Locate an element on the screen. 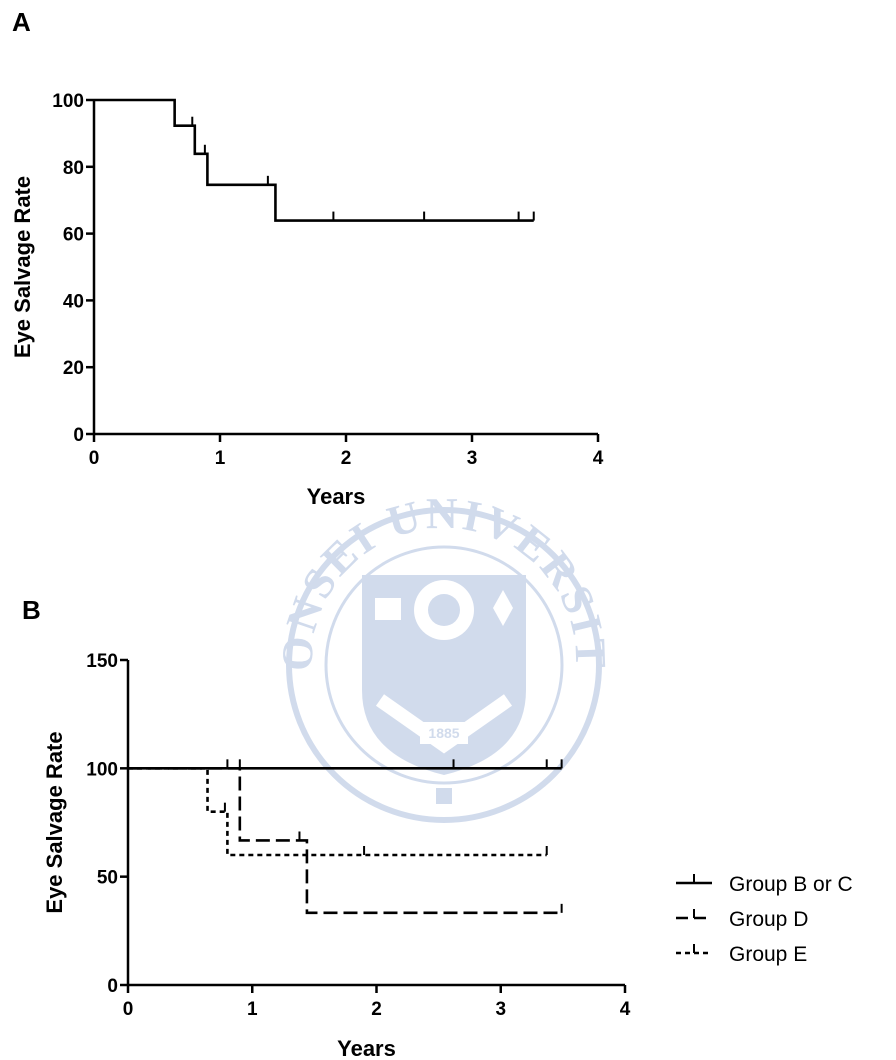 The height and width of the screenshot is (1060, 896). panel-b-letter: B is located at coordinates (31, 610).